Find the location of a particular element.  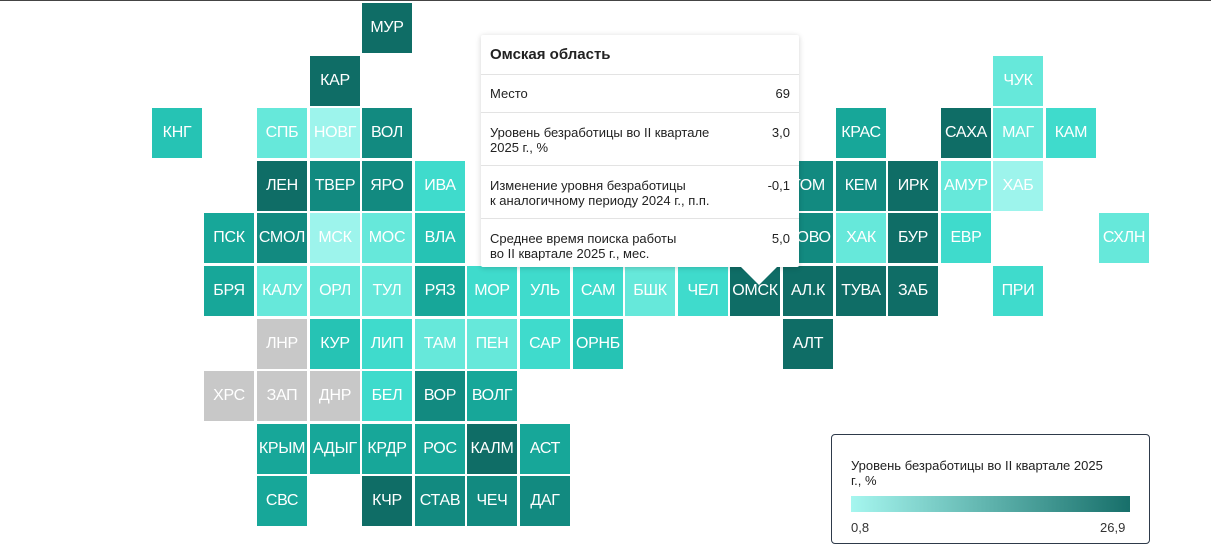

region-tile: ПСК is located at coordinates (229, 238).